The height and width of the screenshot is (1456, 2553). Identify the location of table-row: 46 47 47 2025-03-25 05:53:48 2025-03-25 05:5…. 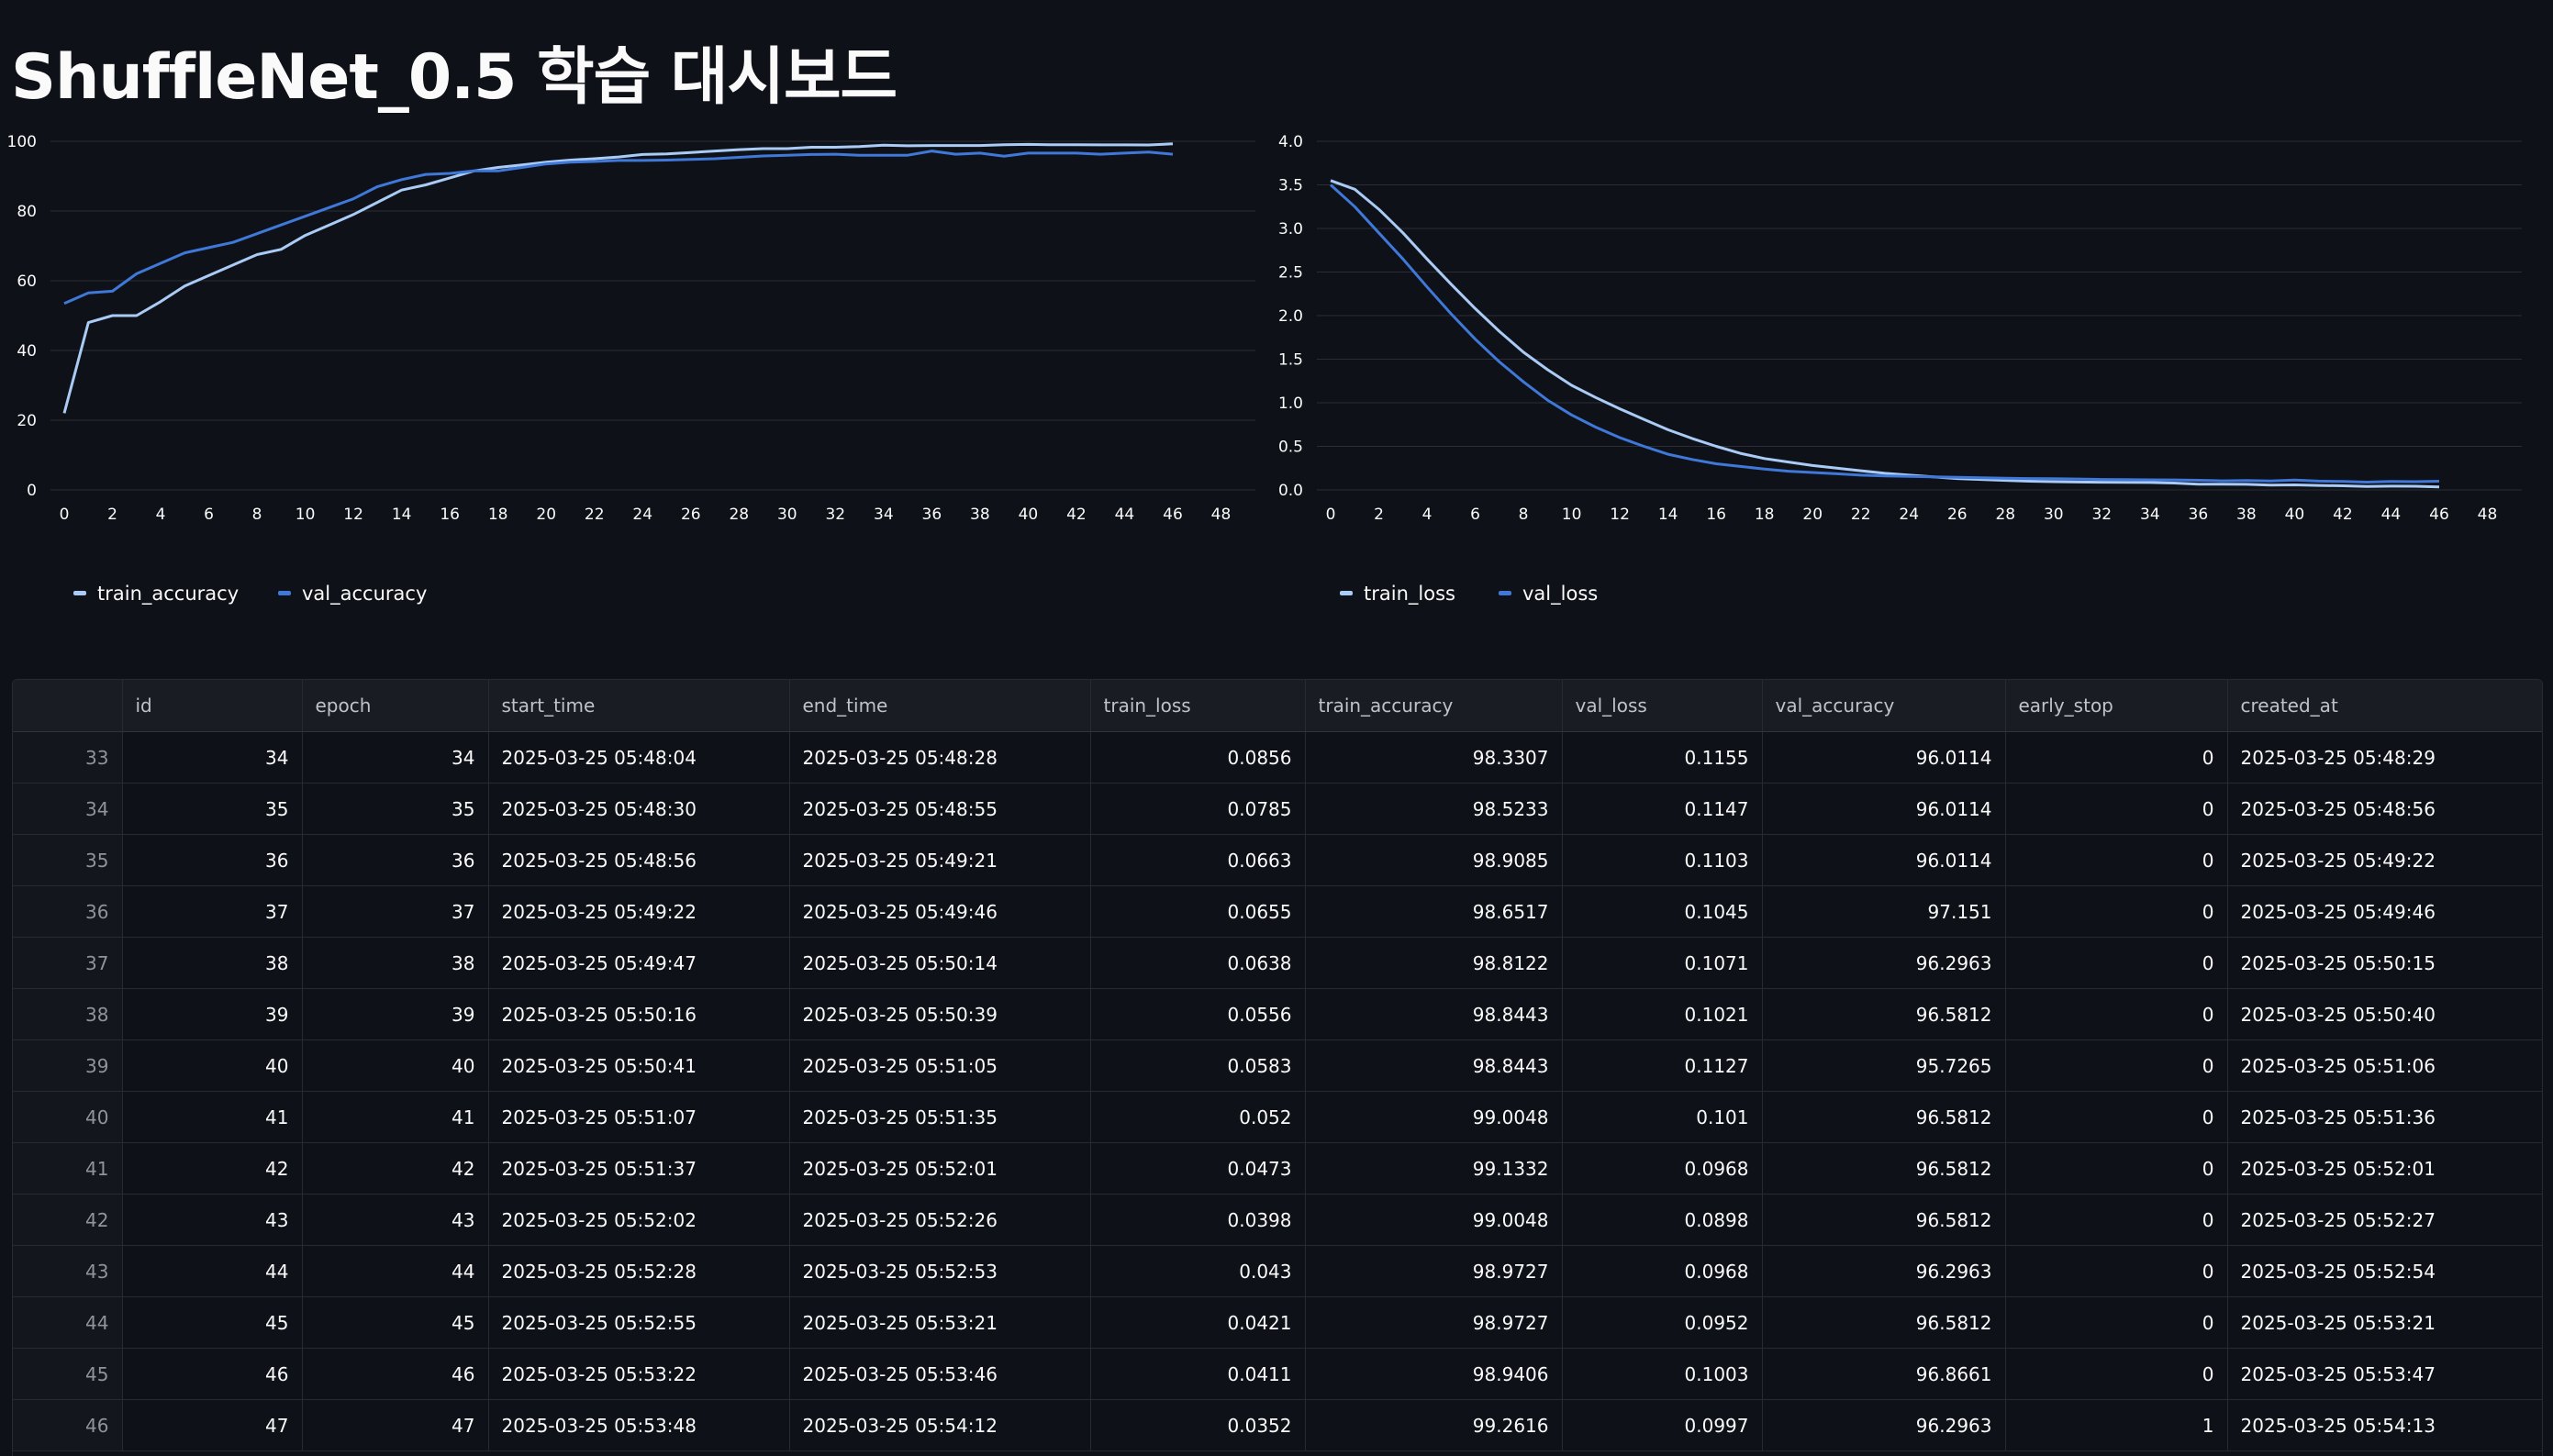
(1277, 1425).